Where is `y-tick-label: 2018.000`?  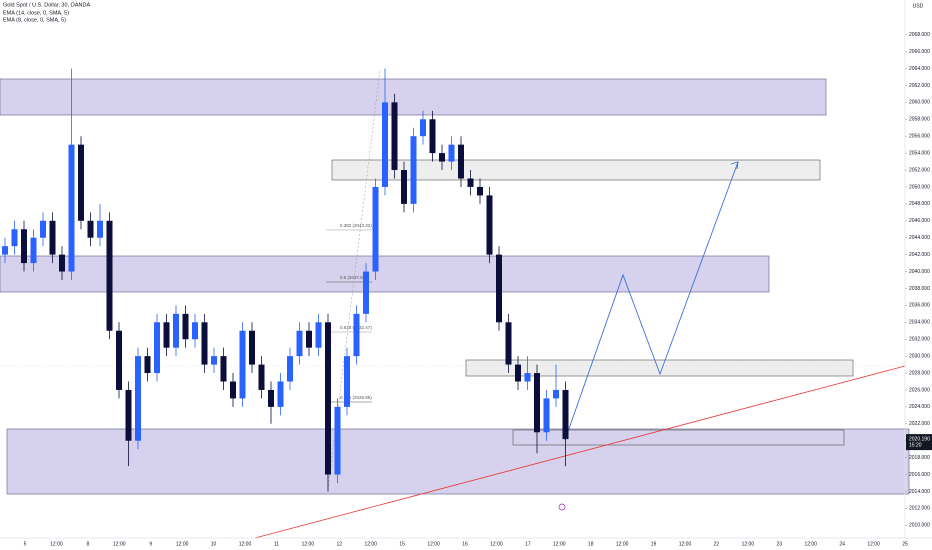
y-tick-label: 2018.000 is located at coordinates (919, 458).